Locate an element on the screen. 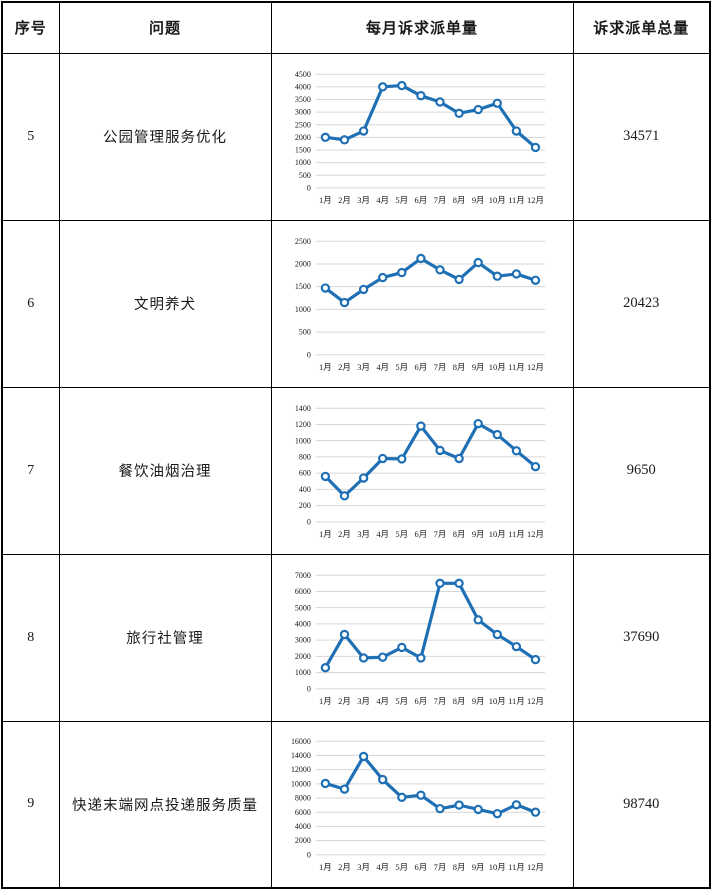  problem-label: 餐饮油烟治理 is located at coordinates (165, 470).